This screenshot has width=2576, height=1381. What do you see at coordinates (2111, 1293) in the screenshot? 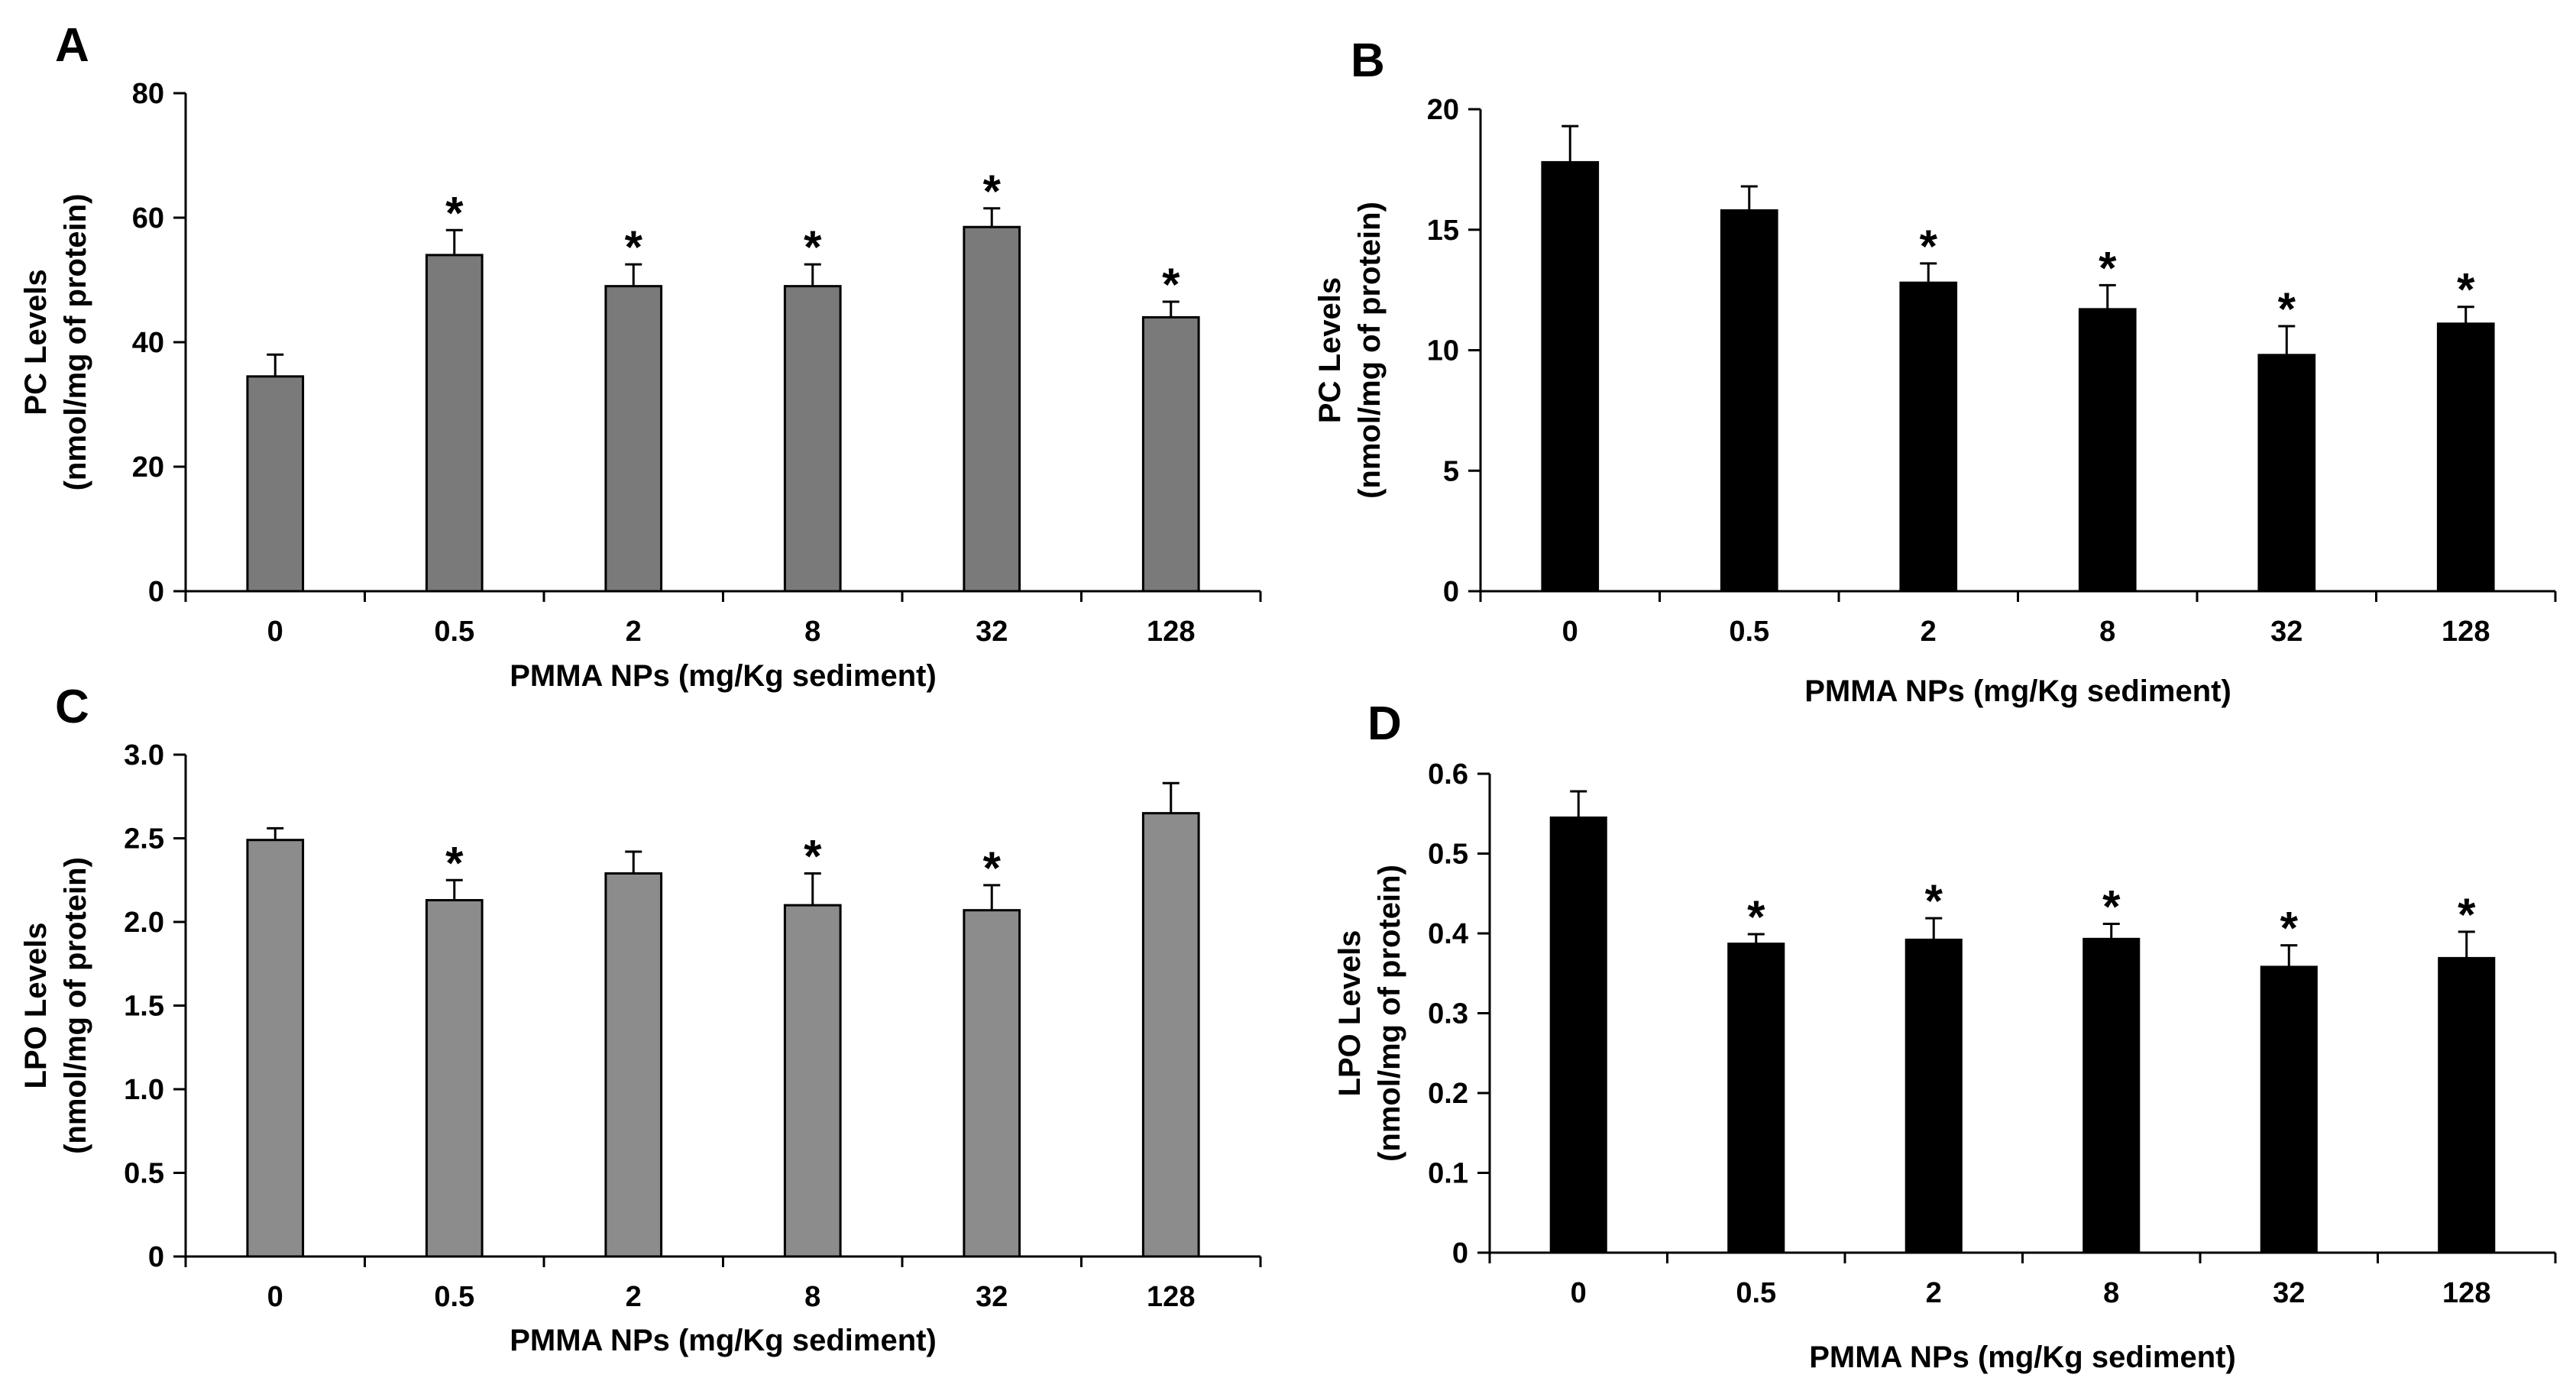
I see `x-tick-label-d-3: 8` at bounding box center [2111, 1293].